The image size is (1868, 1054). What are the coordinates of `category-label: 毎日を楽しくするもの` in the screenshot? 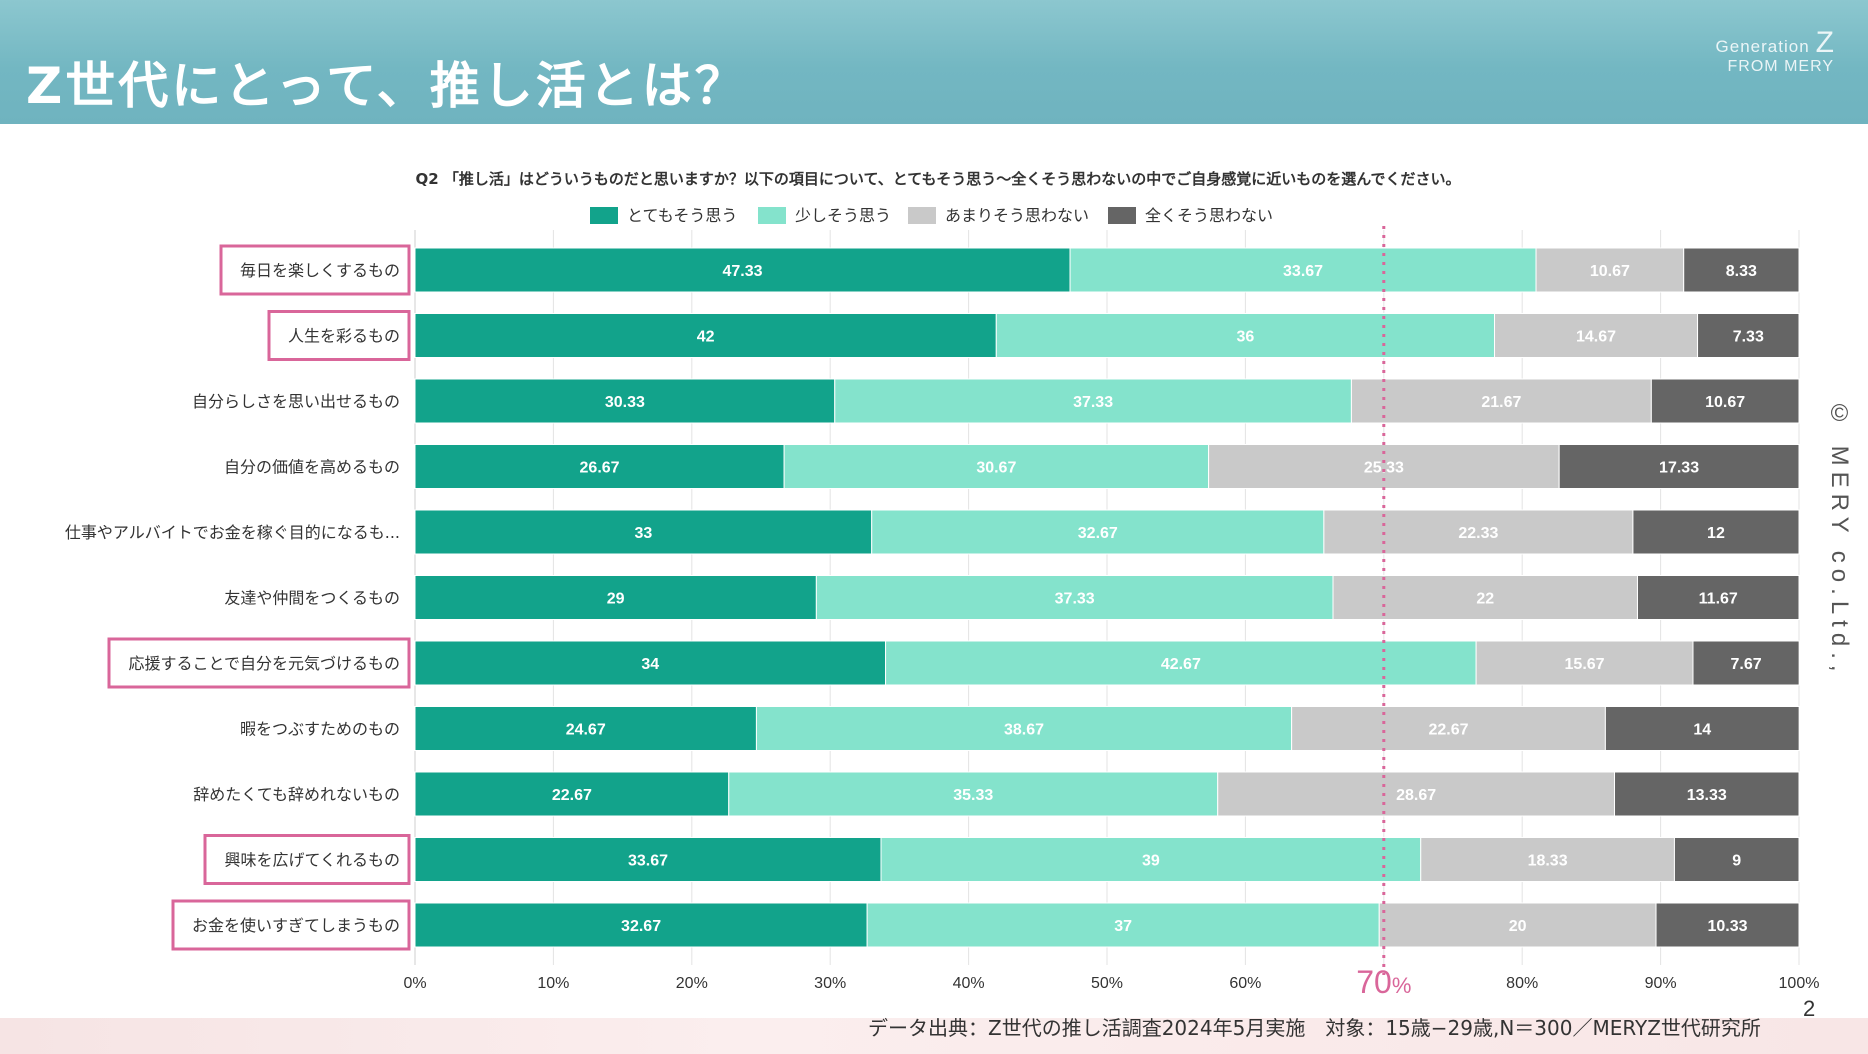 It's located at (320, 270).